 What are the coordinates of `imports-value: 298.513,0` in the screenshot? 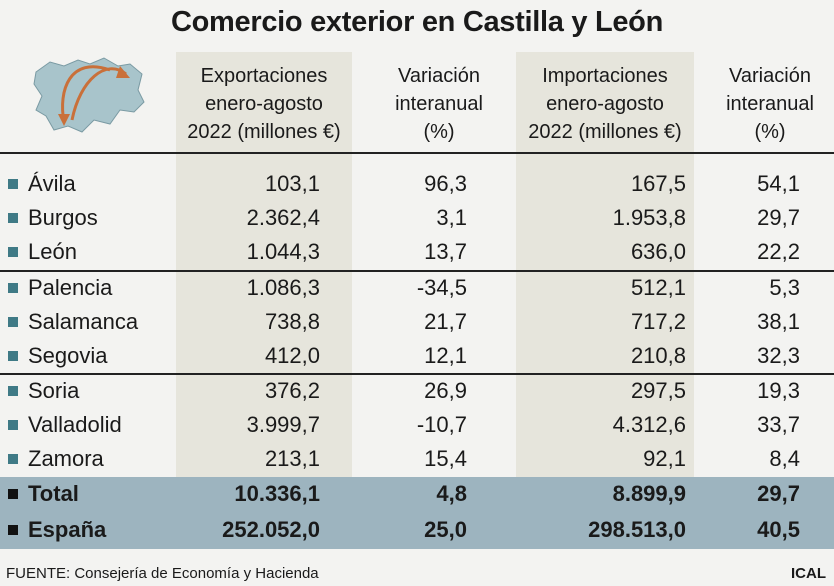 It's located at (637, 529).